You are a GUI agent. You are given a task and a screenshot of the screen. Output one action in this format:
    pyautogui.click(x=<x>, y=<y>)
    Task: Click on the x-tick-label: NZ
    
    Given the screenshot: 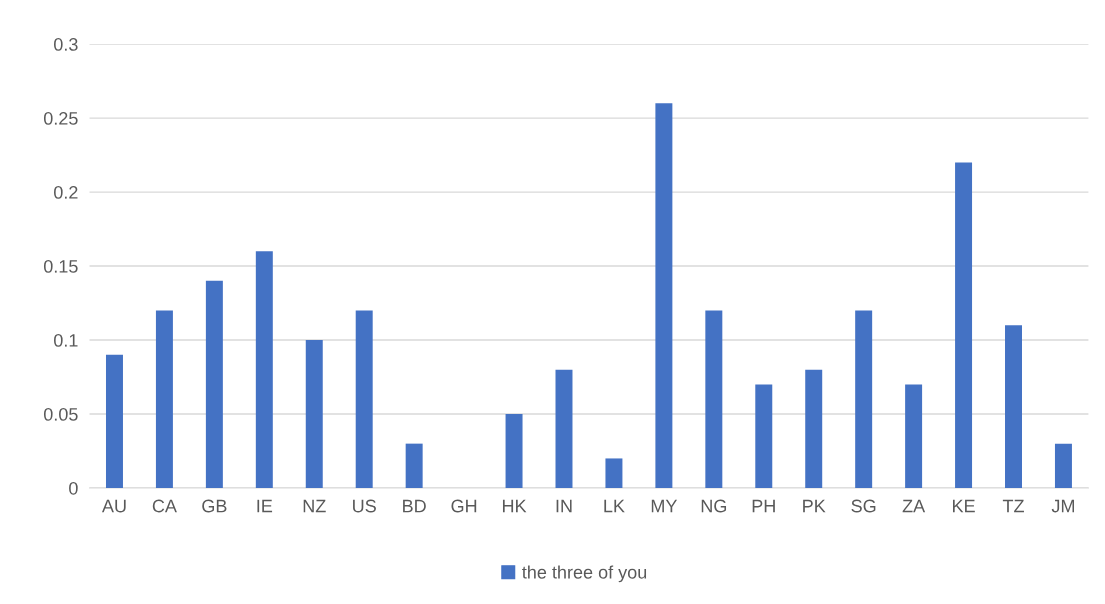 What is the action you would take?
    pyautogui.click(x=314, y=506)
    